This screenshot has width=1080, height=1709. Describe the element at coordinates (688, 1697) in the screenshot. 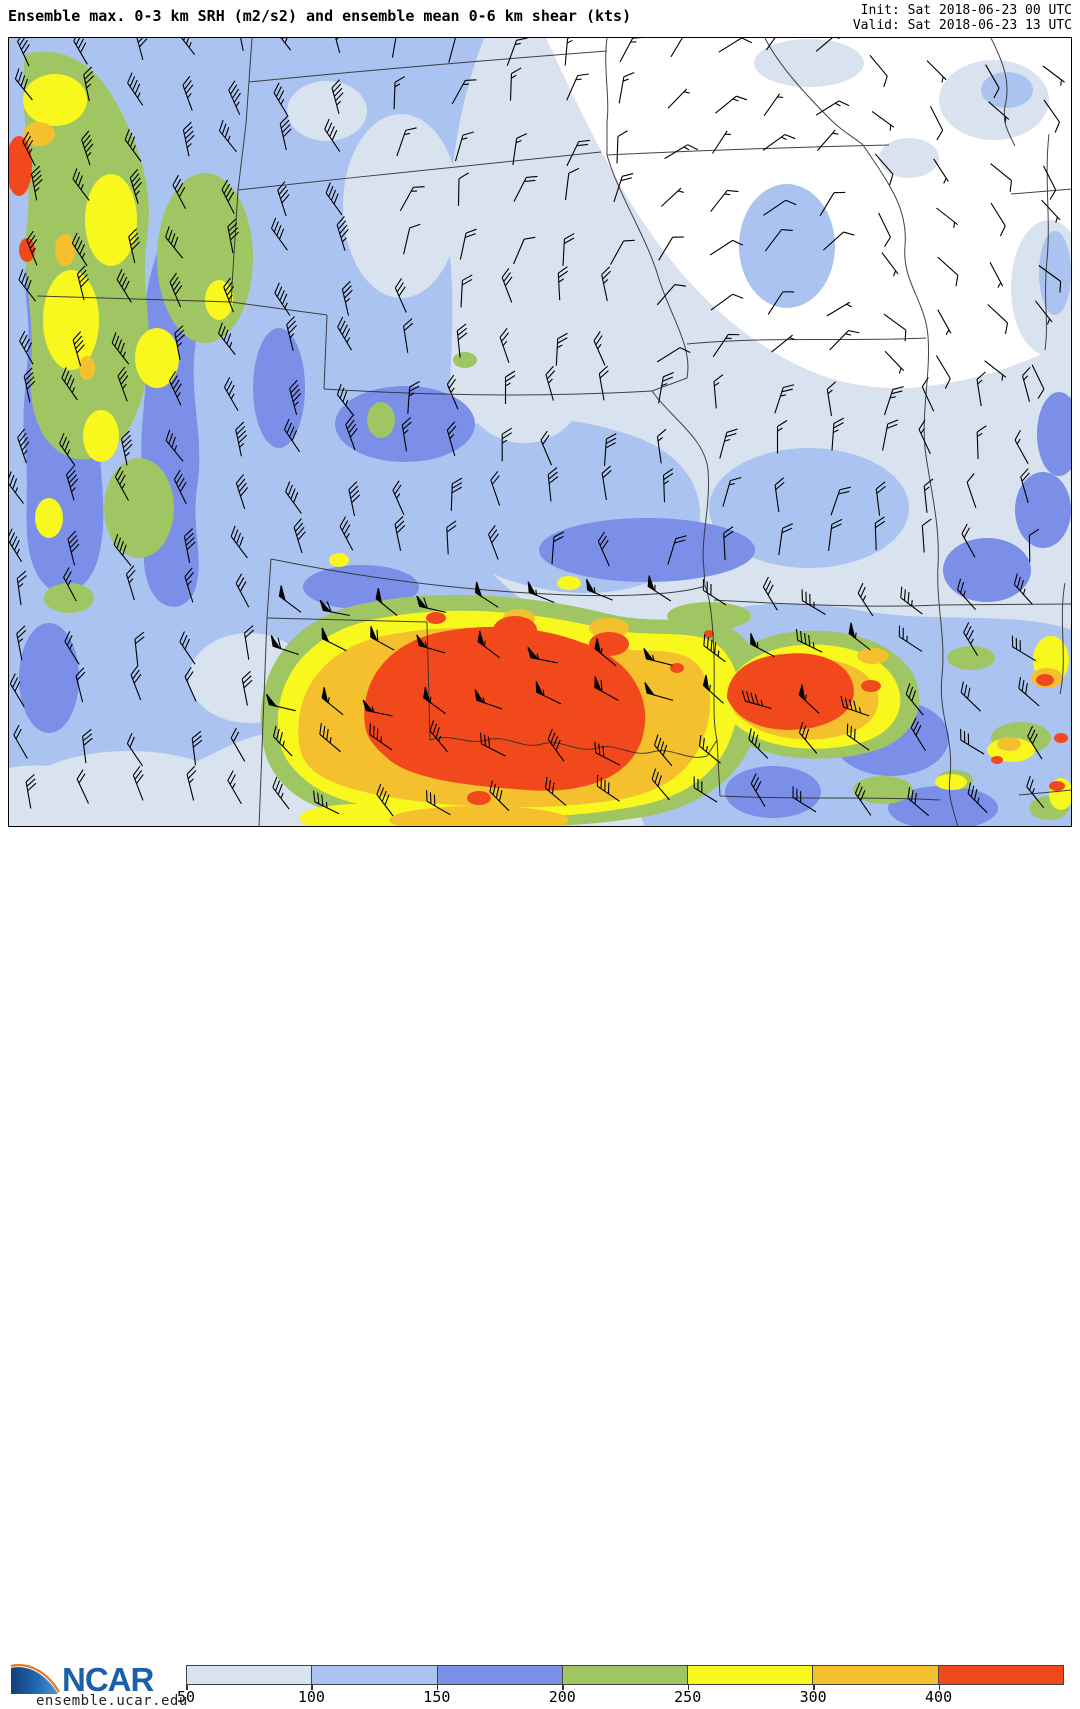

I see `colorbar-label: 250` at that location.